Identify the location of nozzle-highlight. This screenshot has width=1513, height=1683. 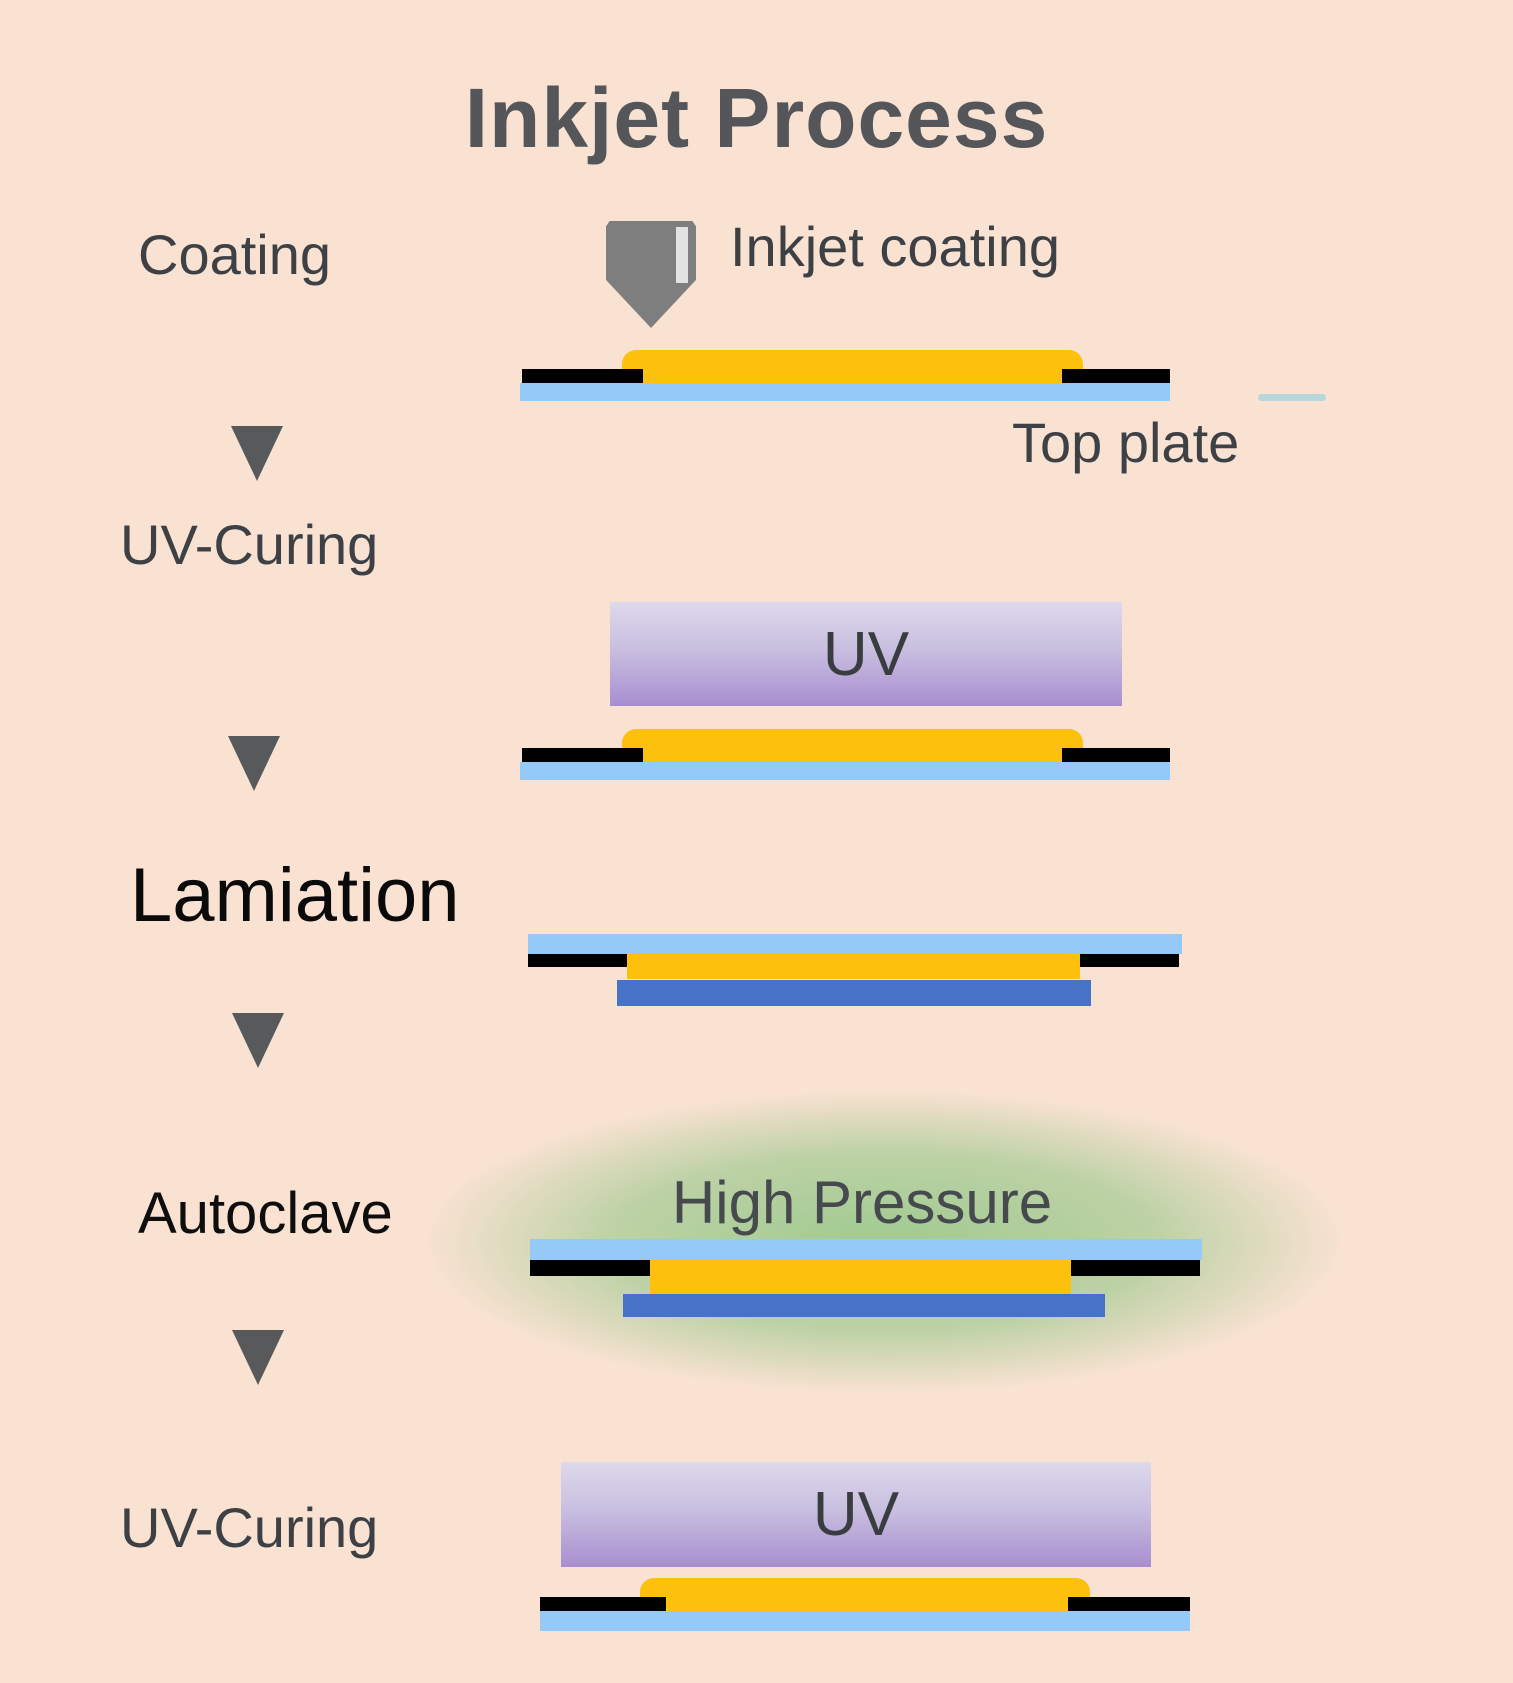
(682, 255).